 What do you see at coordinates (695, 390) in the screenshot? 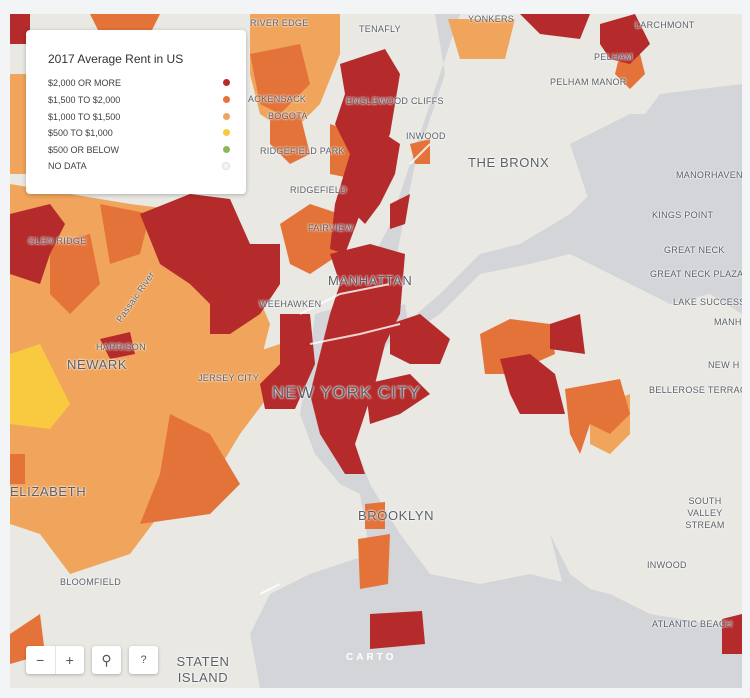
I see `place-label: BELLEROSE TERRACE` at bounding box center [695, 390].